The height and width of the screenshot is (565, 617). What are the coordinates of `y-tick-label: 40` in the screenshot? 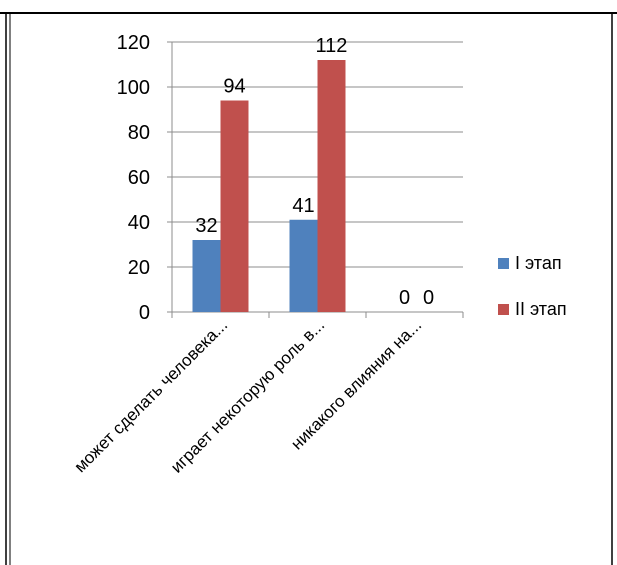 It's located at (139, 223).